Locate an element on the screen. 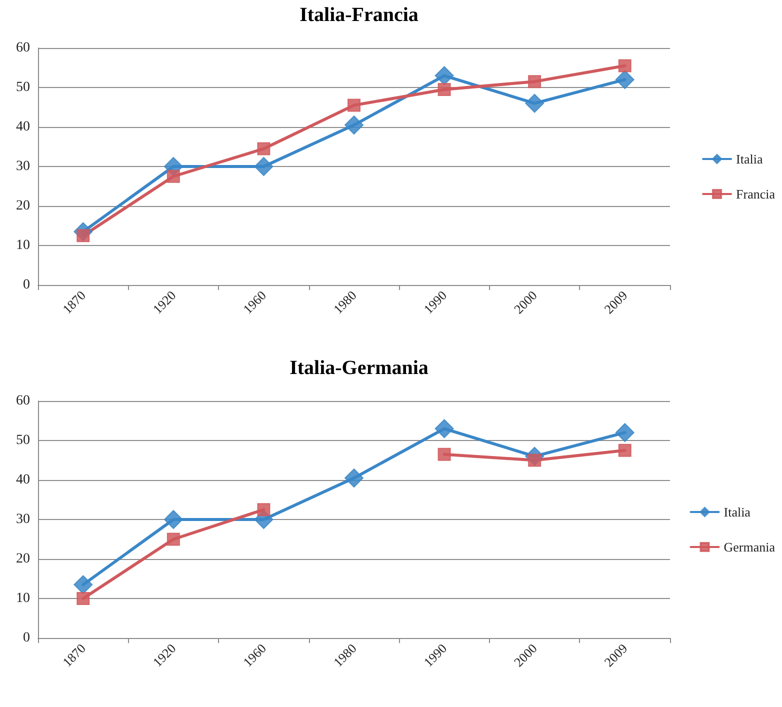  legend-label: Francia is located at coordinates (756, 194).